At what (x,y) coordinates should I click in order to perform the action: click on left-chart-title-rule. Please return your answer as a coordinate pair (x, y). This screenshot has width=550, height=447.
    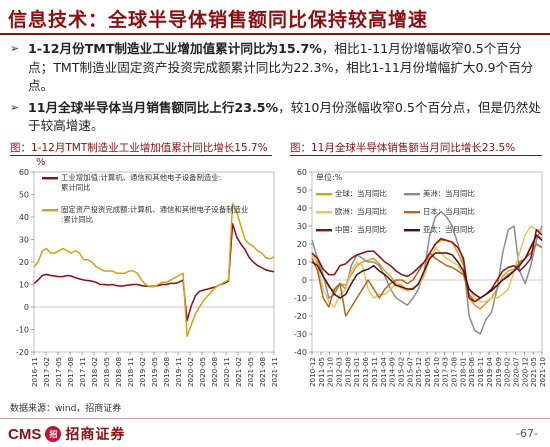
    Looking at the image, I should click on (141, 155).